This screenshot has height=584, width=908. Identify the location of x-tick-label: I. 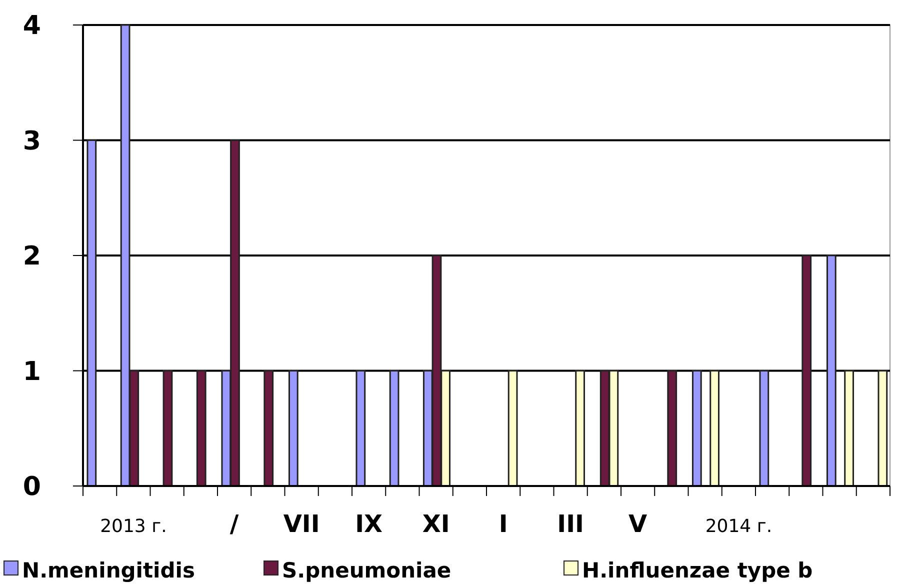
(503, 524).